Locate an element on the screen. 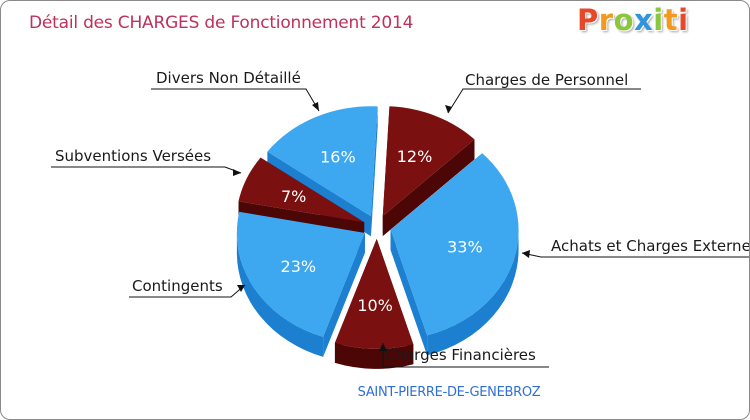 The image size is (750, 420). pct-label-subventions-vers-es: 7% is located at coordinates (293, 196).